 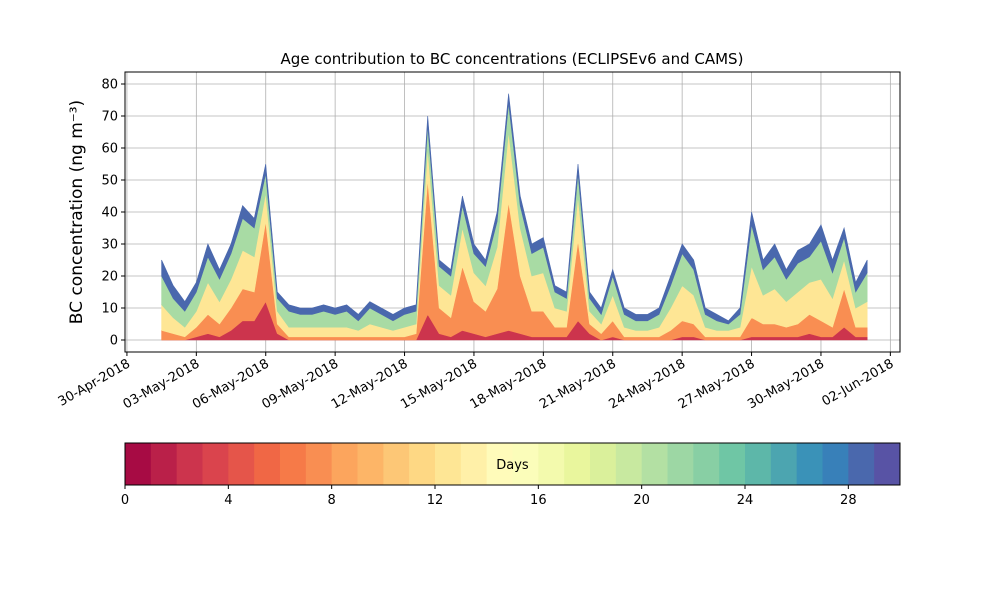 What do you see at coordinates (370, 384) in the screenshot?
I see `x-tick-label: 12-May-2018` at bounding box center [370, 384].